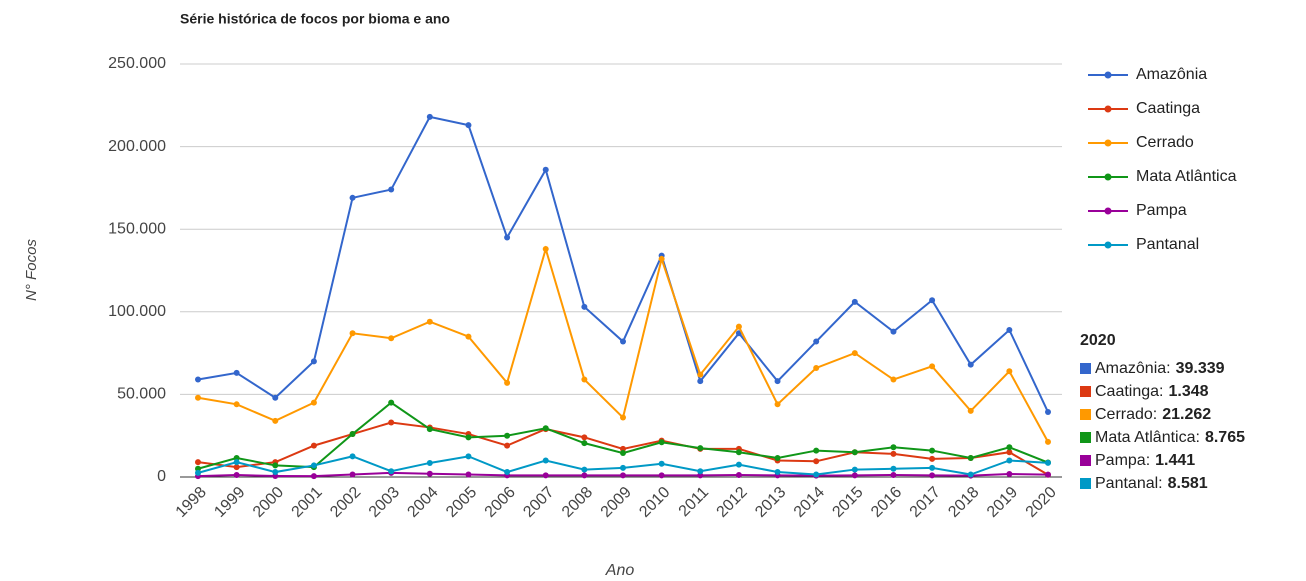 The image size is (1306, 581). Describe the element at coordinates (461, 502) in the screenshot. I see `x-tick-label: 2005` at that location.